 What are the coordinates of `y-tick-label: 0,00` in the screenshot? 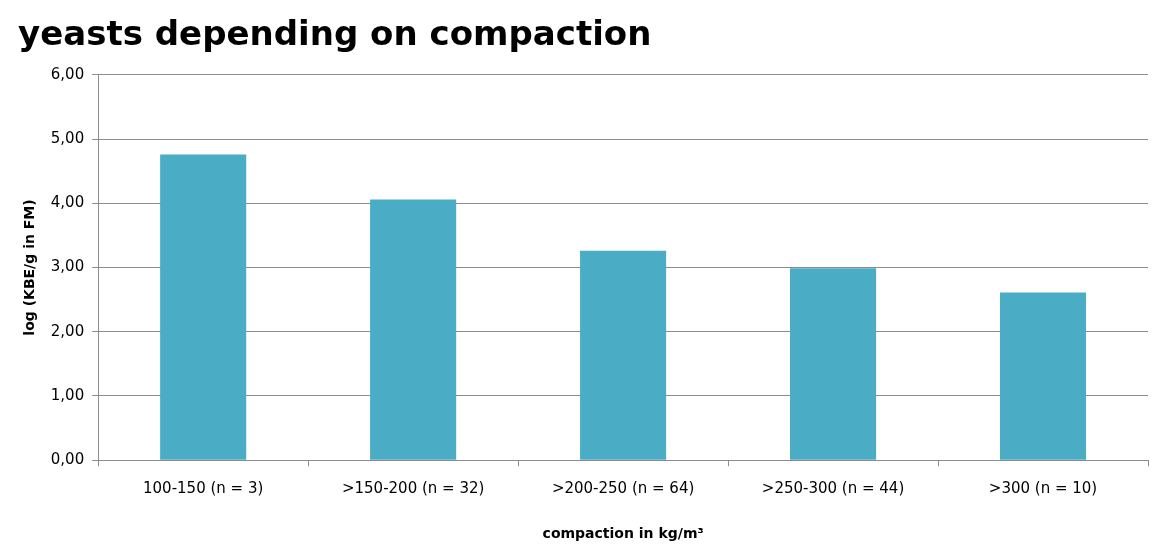 It's located at (67, 459).